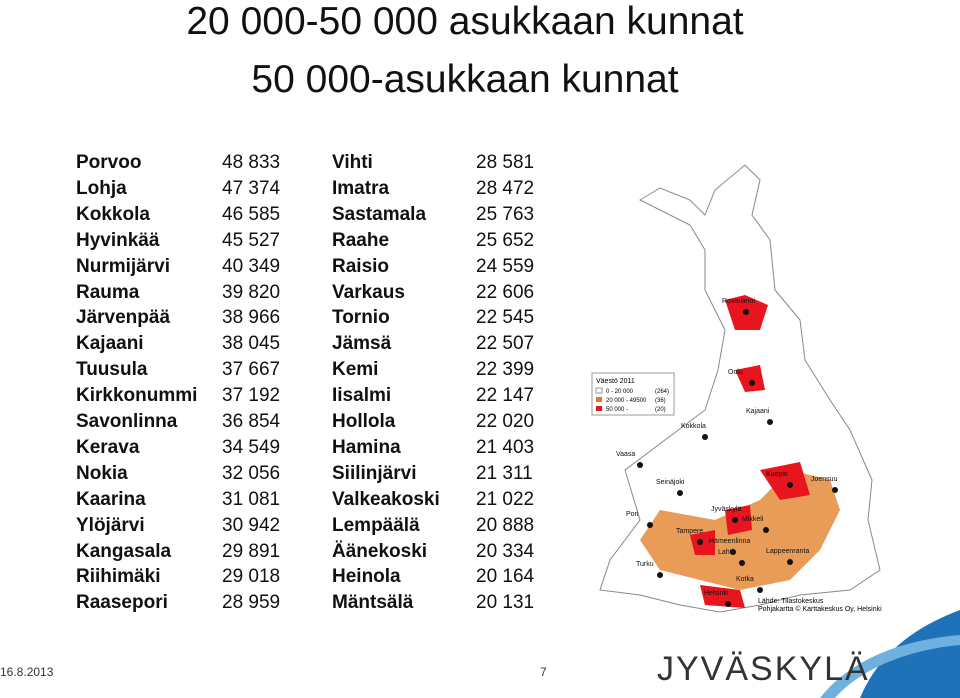 The width and height of the screenshot is (960, 698). What do you see at coordinates (660, 410) in the screenshot?
I see `legend-count: (20)` at bounding box center [660, 410].